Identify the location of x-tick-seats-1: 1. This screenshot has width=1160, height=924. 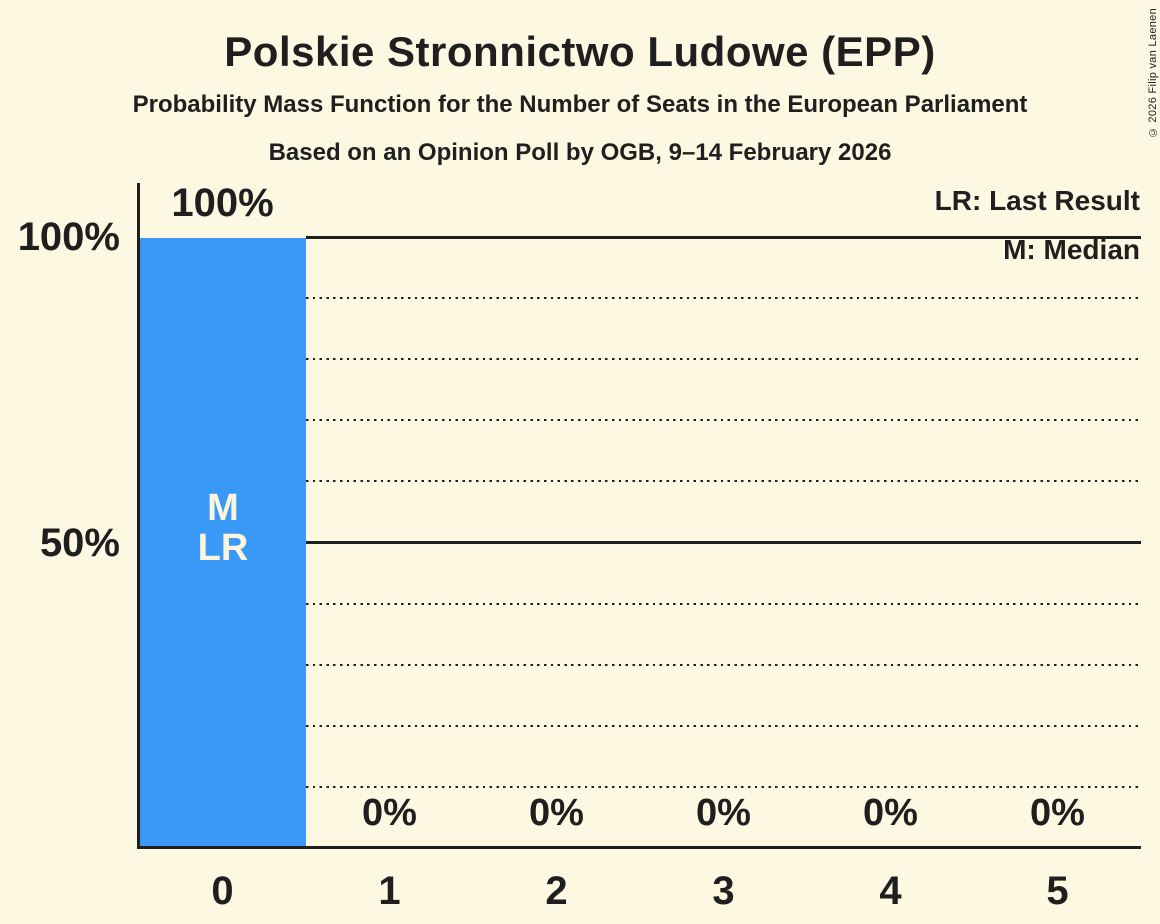
(389, 891).